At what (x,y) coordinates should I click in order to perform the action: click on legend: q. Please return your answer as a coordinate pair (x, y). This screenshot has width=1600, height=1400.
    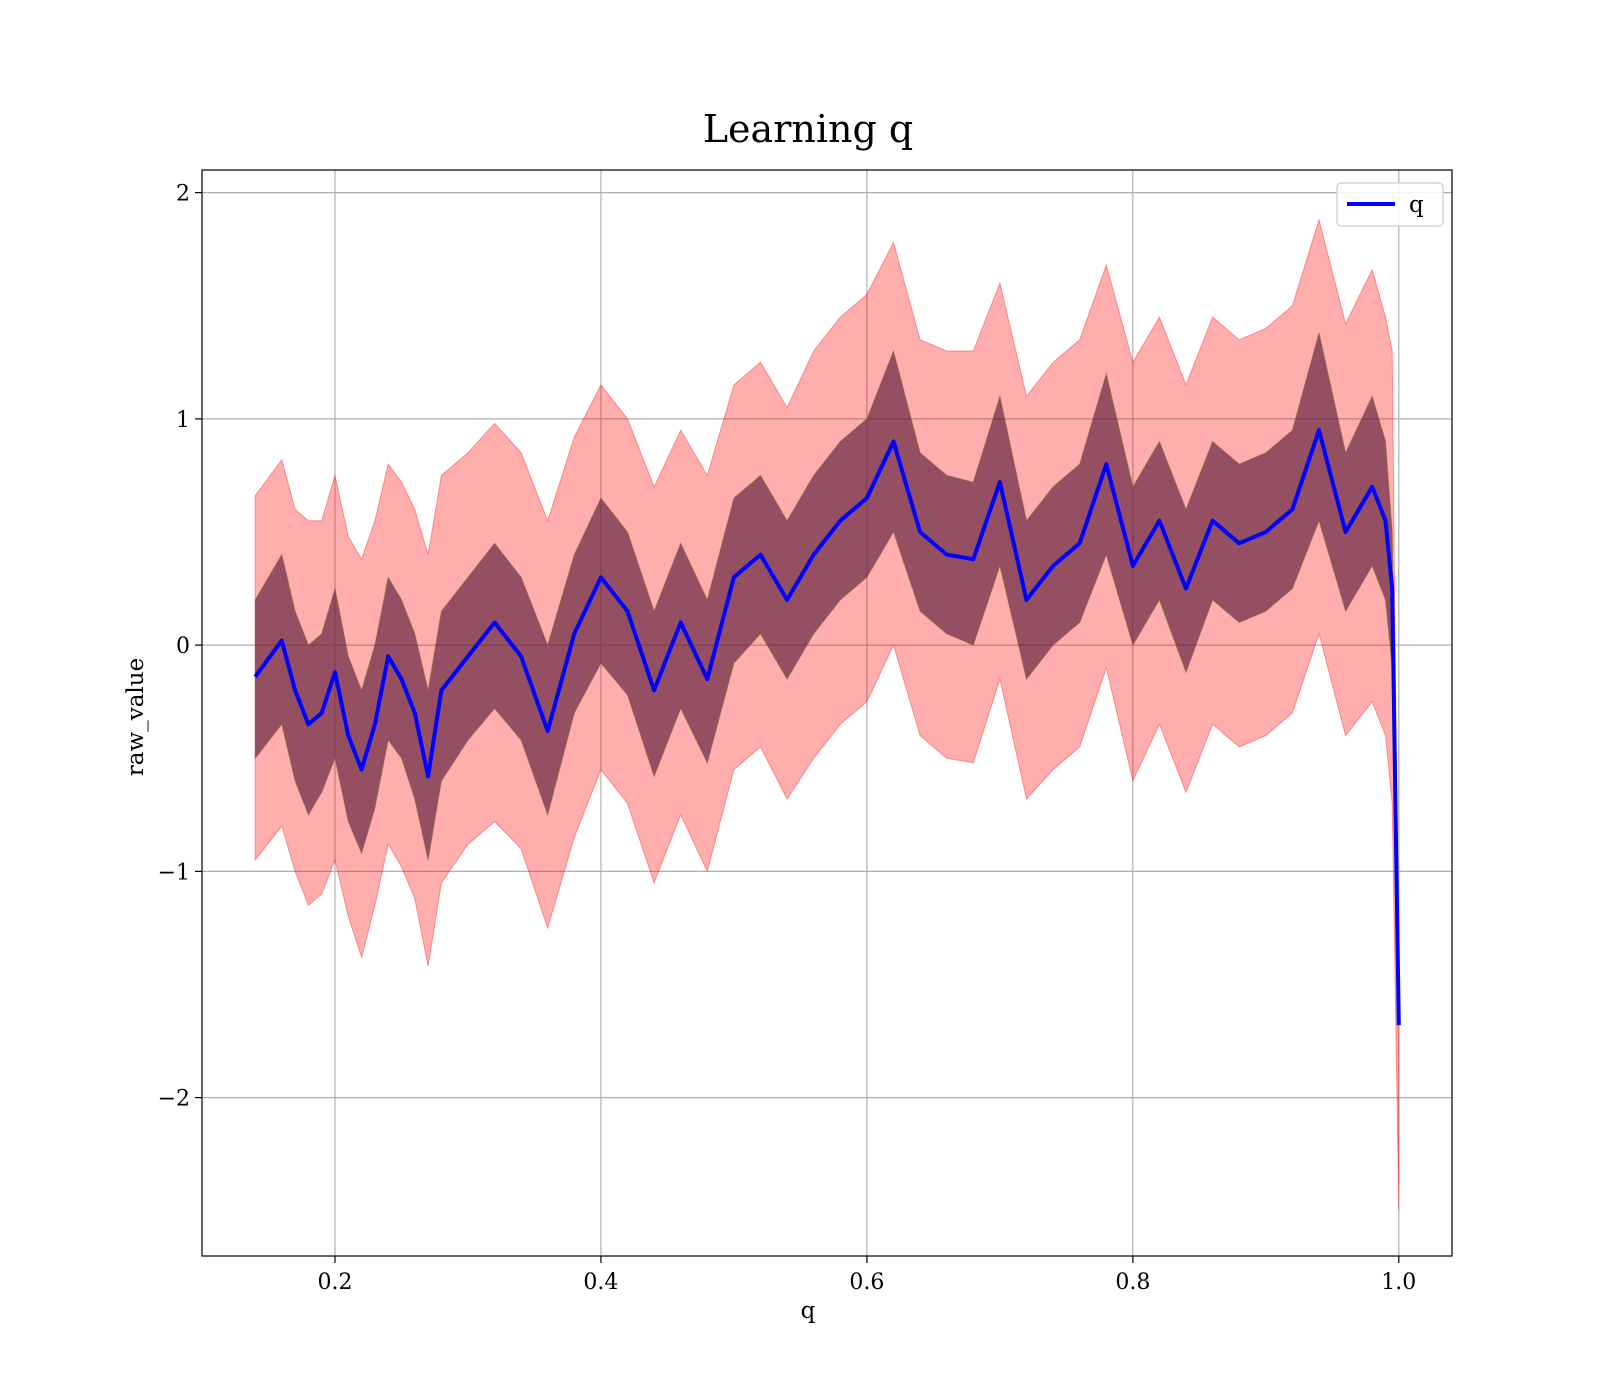
    Looking at the image, I should click on (1390, 204).